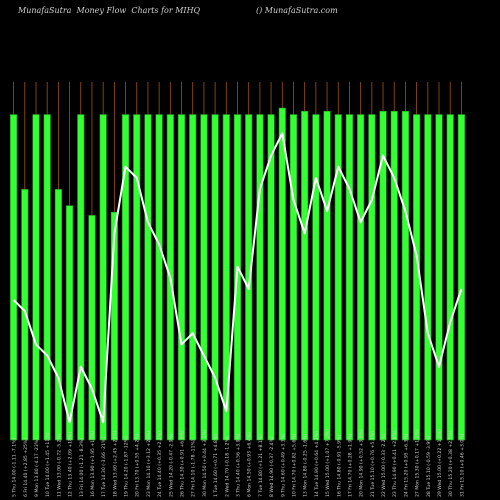  Describe the element at coordinates (82, 467) in the screenshot. I see `x-tick-label: 13 Fri 14.00 (-1.21 -8.3%)` at that location.